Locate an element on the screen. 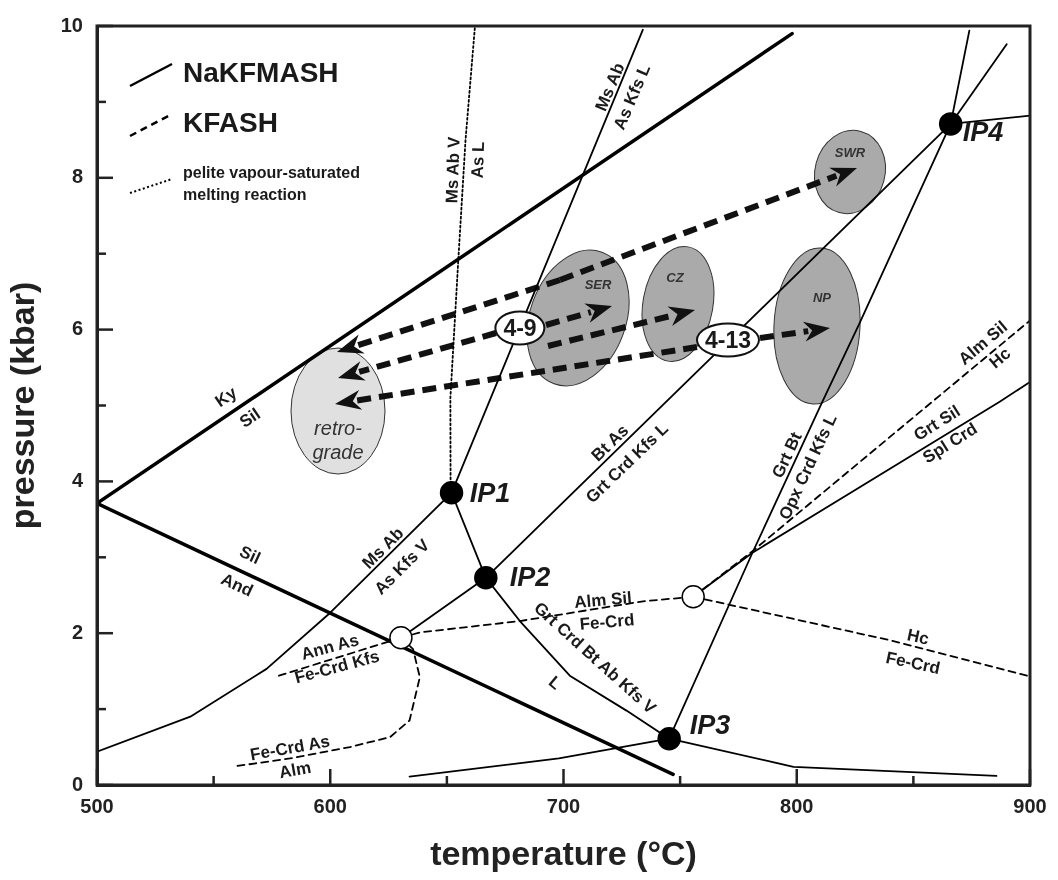  legend-label: NaKFMASH is located at coordinates (261, 72).